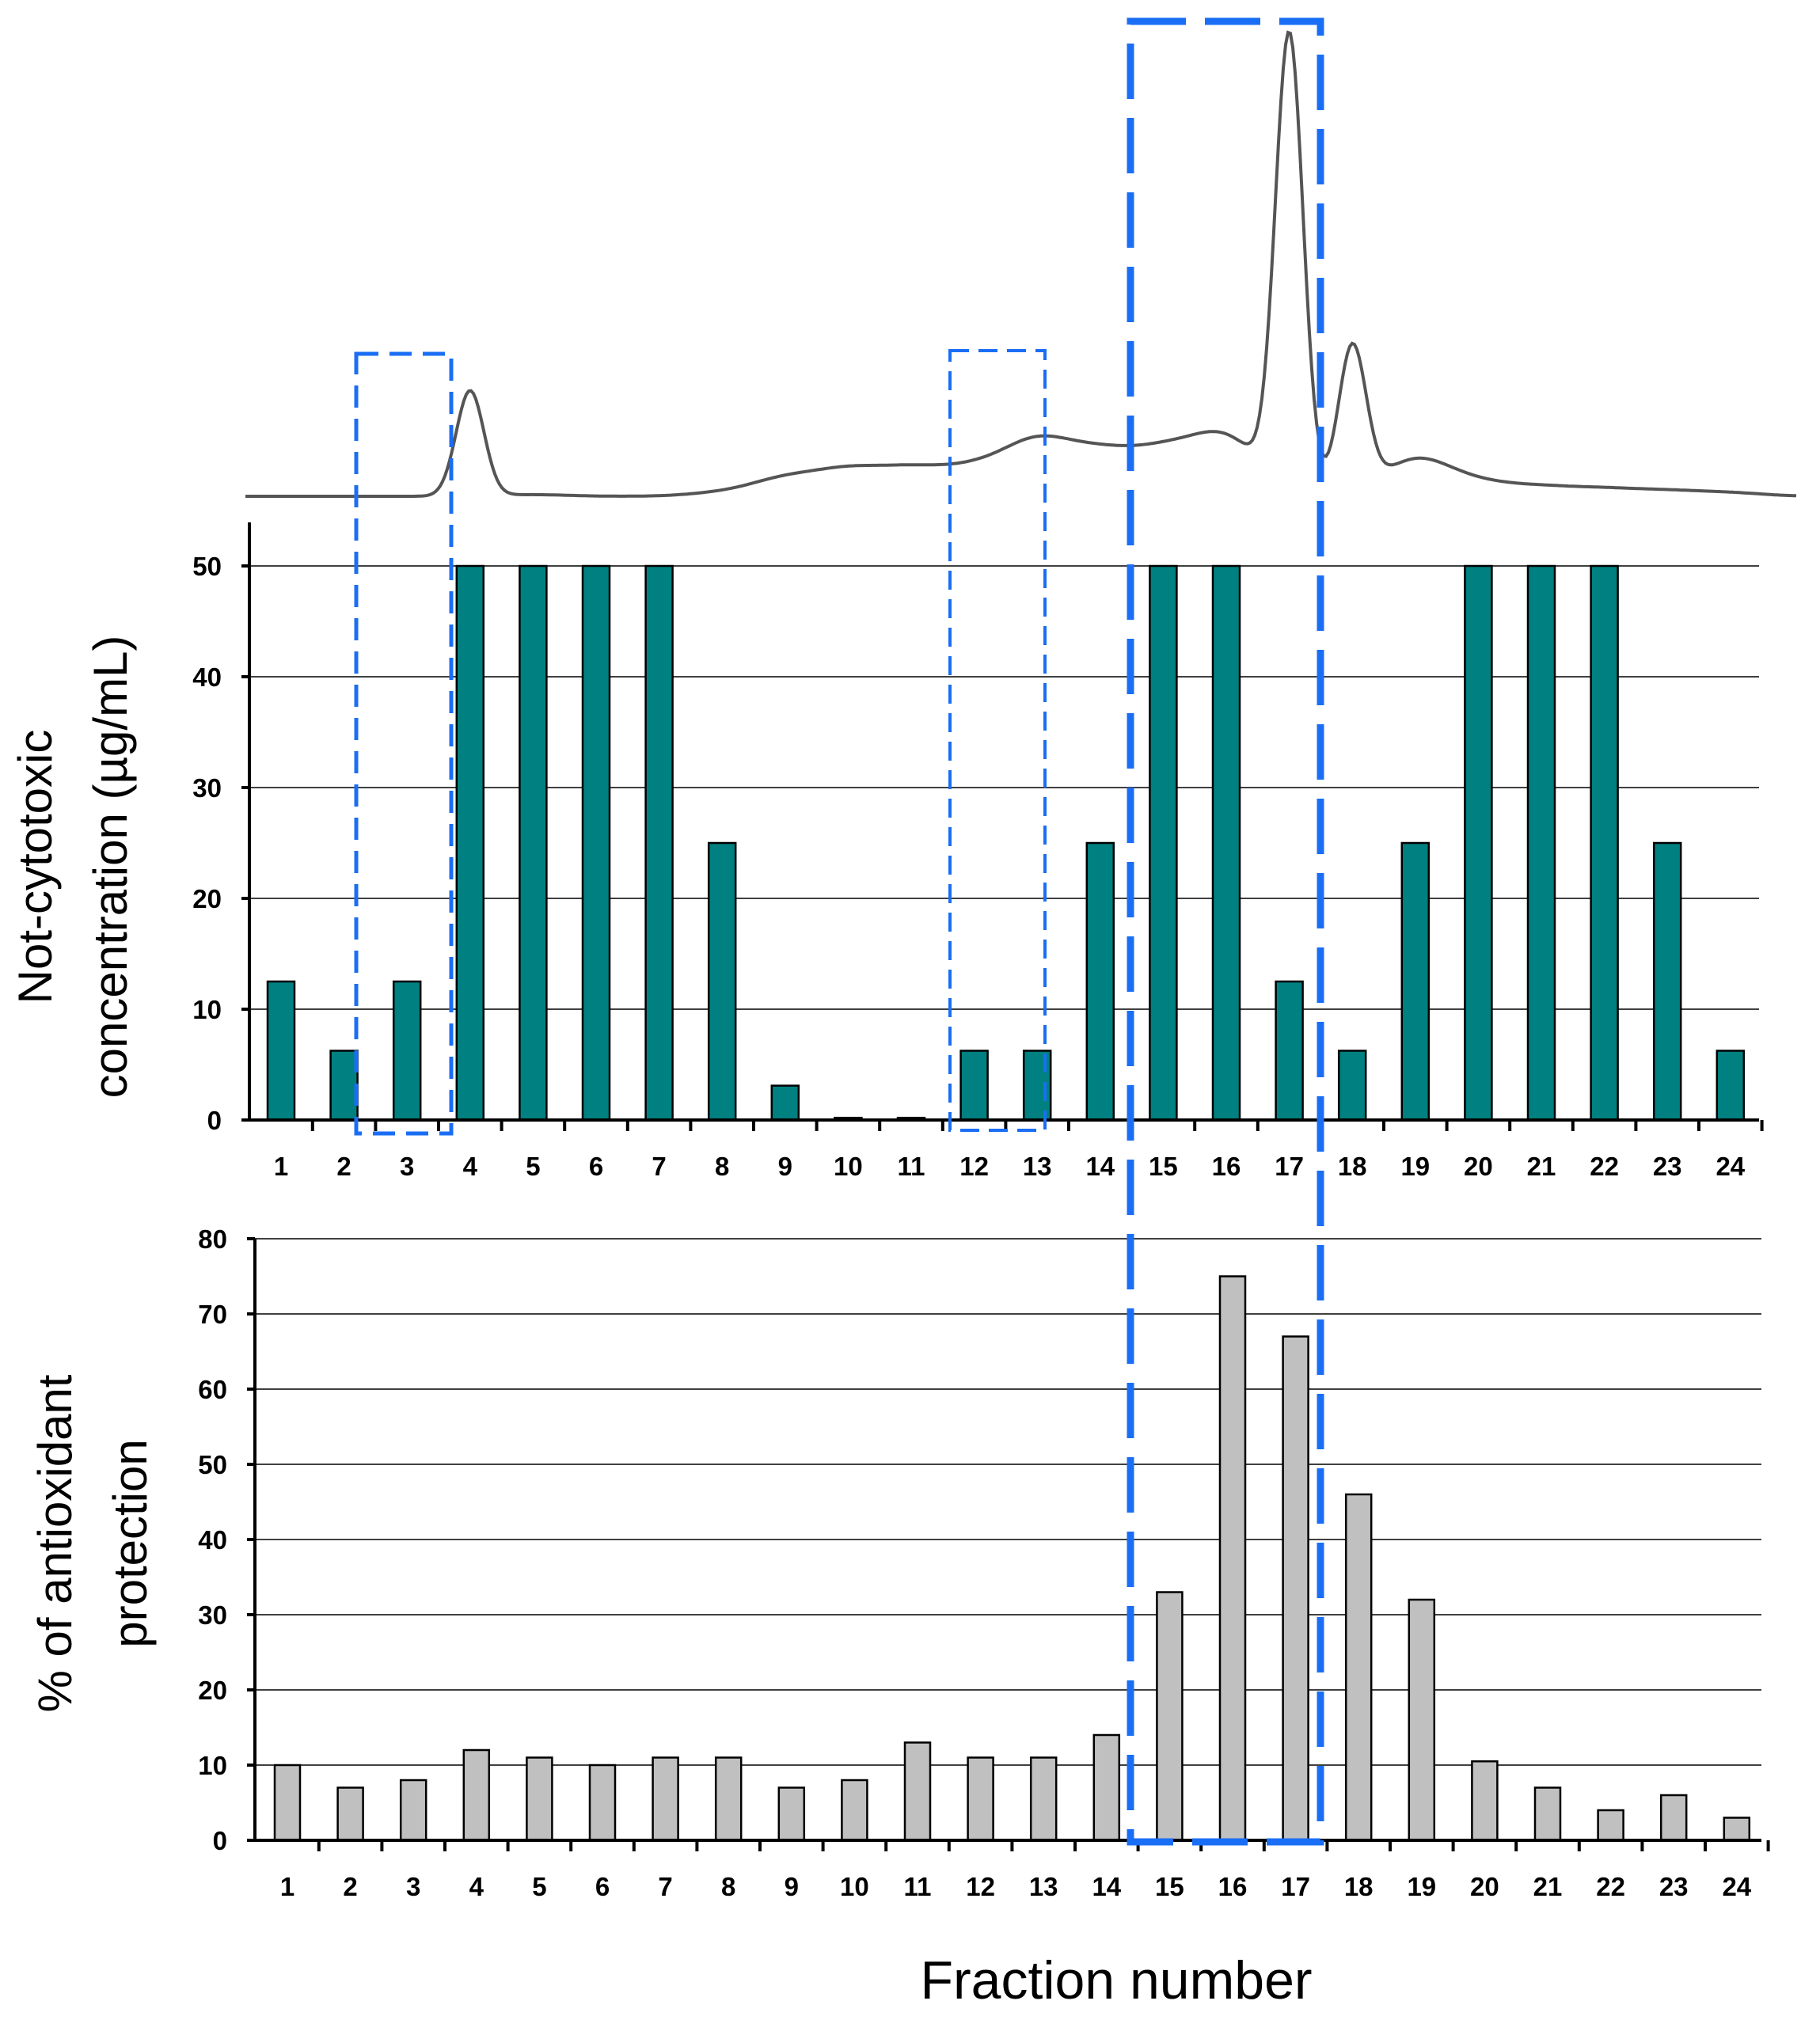 This screenshot has width=1820, height=2035. What do you see at coordinates (343, 1166) in the screenshot?
I see `top-xtick-label: 2` at bounding box center [343, 1166].